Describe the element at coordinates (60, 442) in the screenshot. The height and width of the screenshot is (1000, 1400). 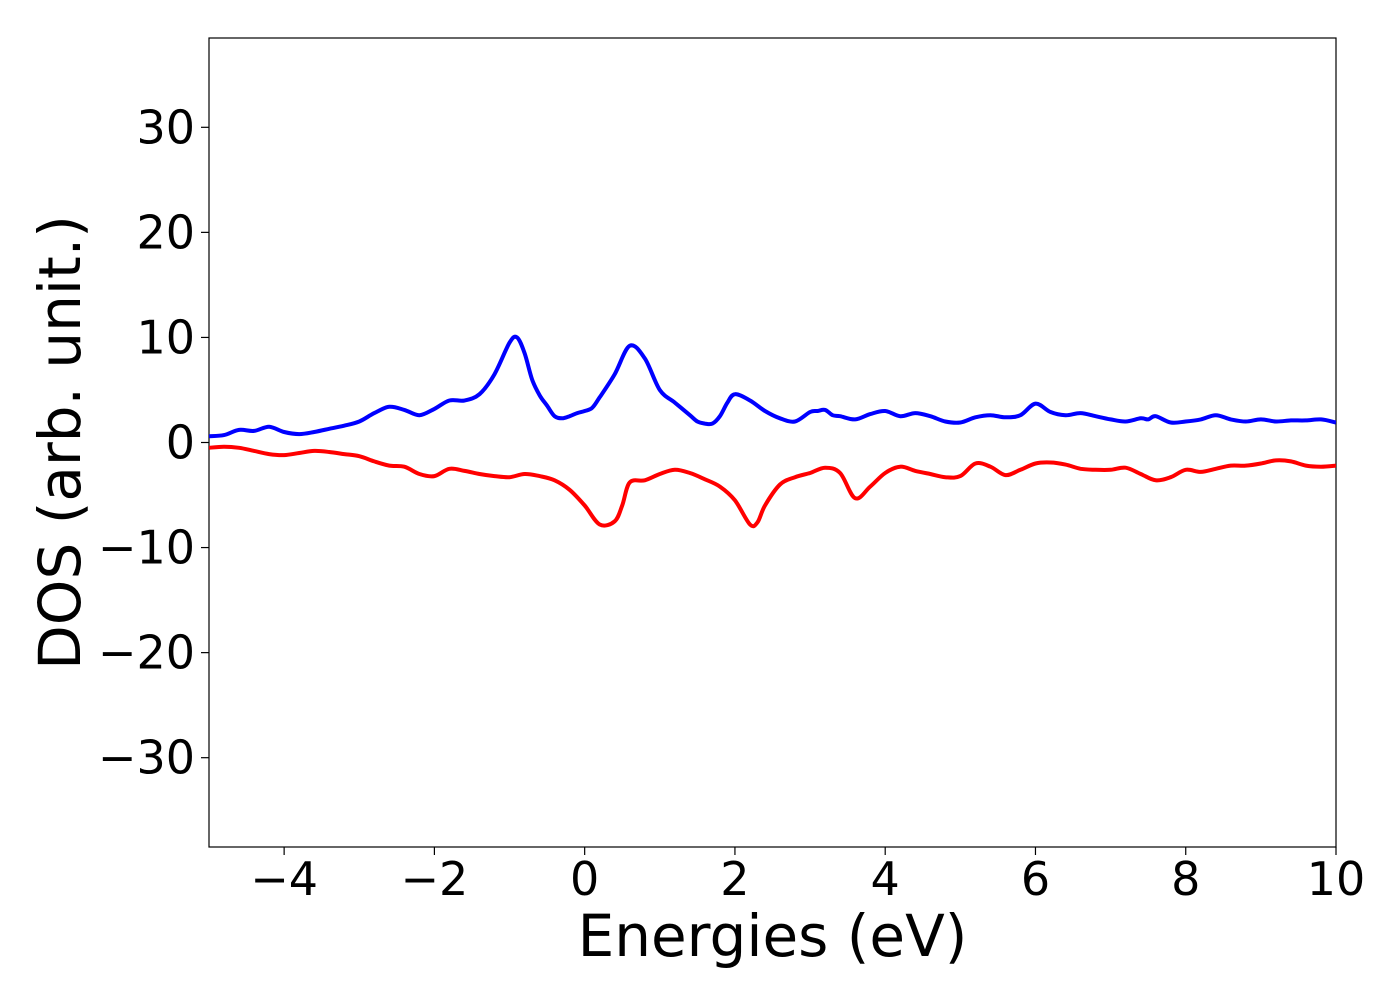
I see `y-axis-label: DOS (arb. unit.)` at that location.